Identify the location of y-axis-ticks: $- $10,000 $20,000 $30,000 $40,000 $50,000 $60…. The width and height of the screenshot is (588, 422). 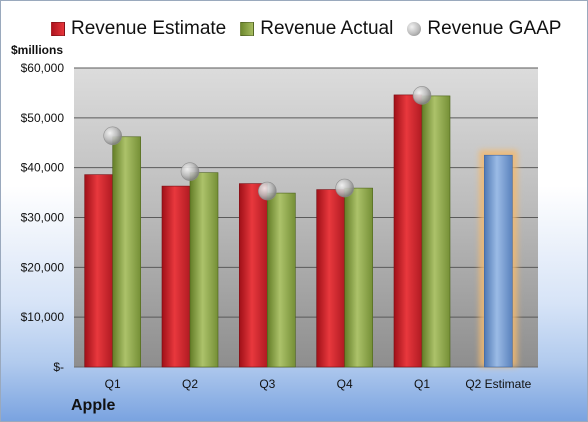
(43, 217).